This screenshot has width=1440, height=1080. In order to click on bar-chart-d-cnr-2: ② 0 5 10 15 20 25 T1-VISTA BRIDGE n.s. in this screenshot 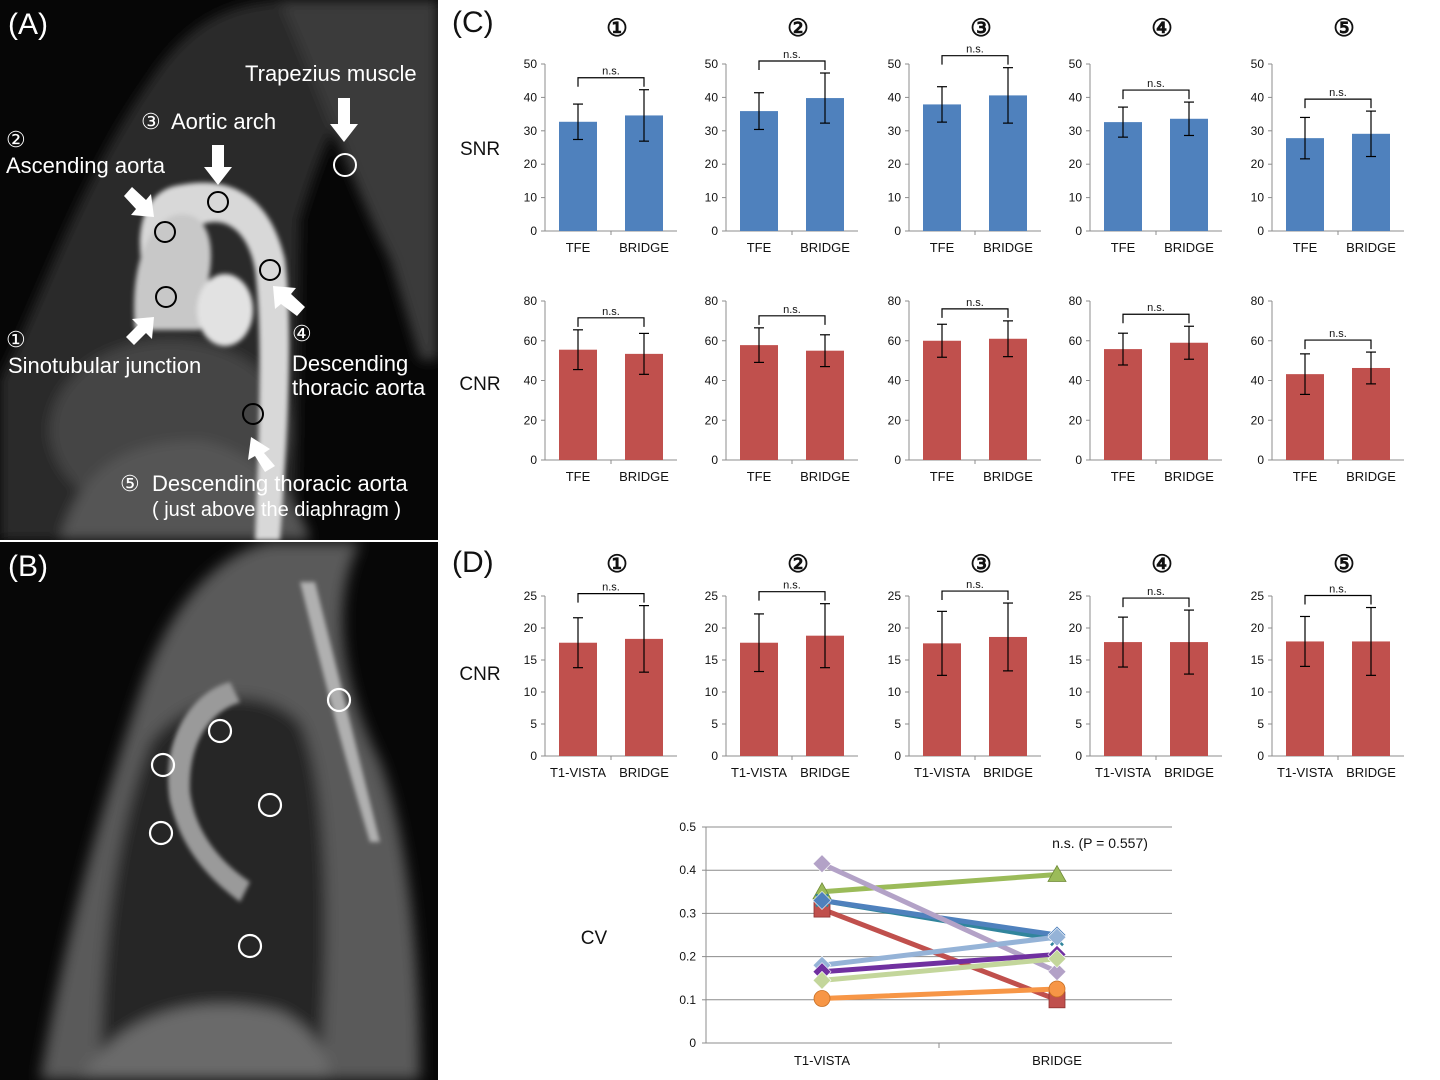, I will do `click(781, 665)`.